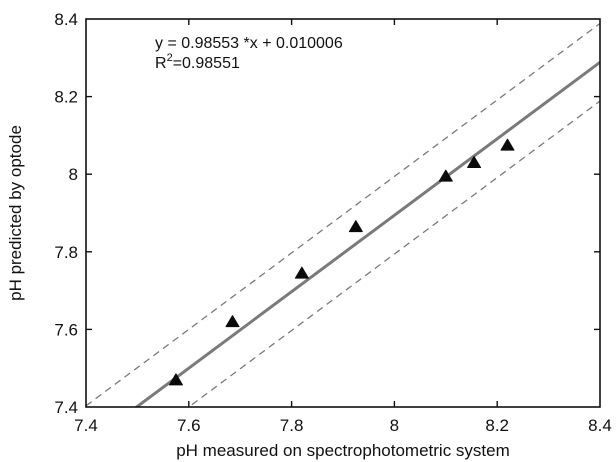  What do you see at coordinates (497, 425) in the screenshot?
I see `x-tick-label: 8.2` at bounding box center [497, 425].